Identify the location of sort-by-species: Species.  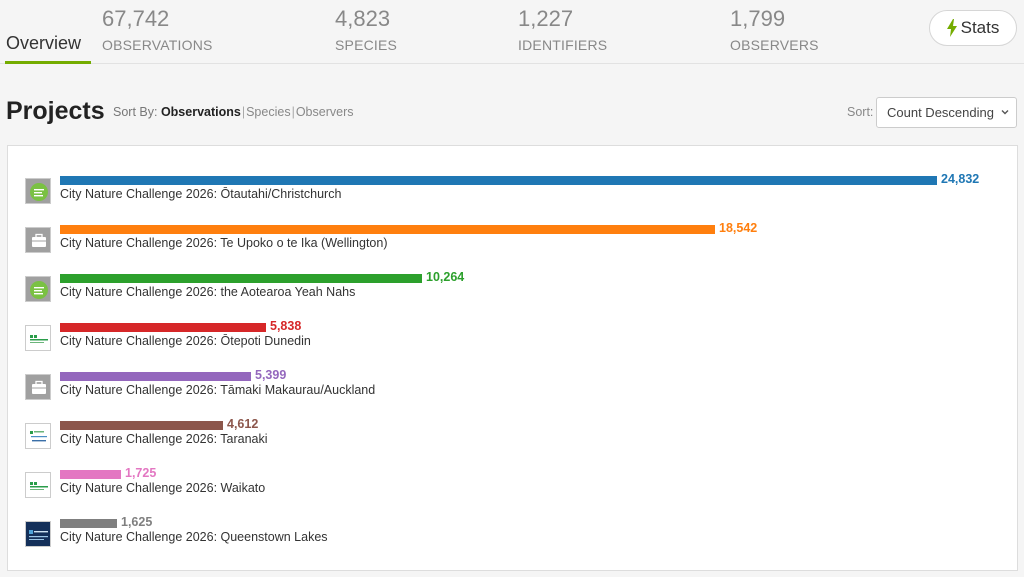
(268, 112).